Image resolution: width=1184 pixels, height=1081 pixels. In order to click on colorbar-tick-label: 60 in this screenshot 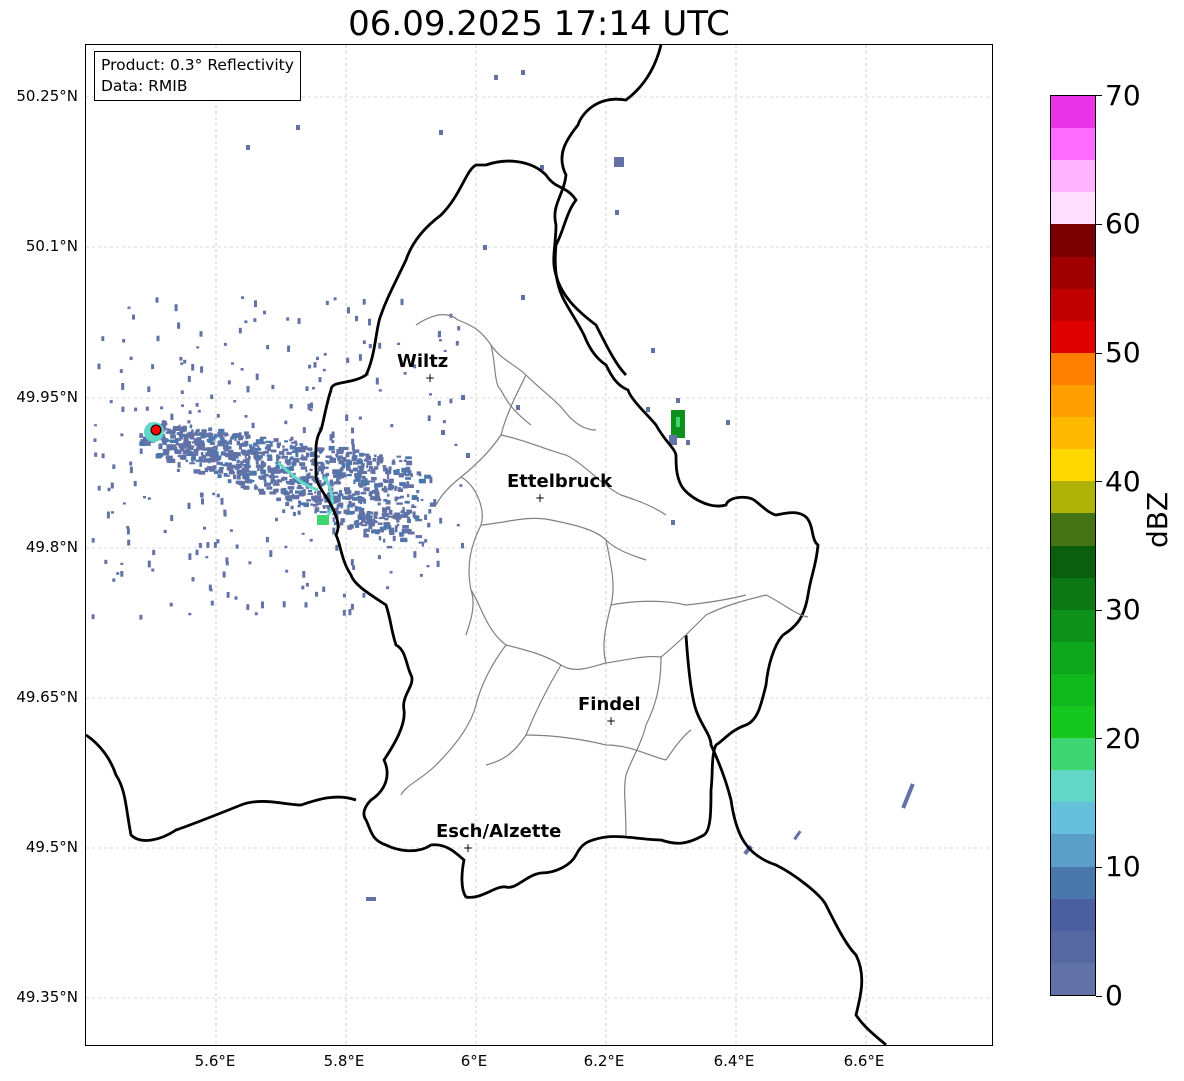, I will do `click(1123, 224)`.